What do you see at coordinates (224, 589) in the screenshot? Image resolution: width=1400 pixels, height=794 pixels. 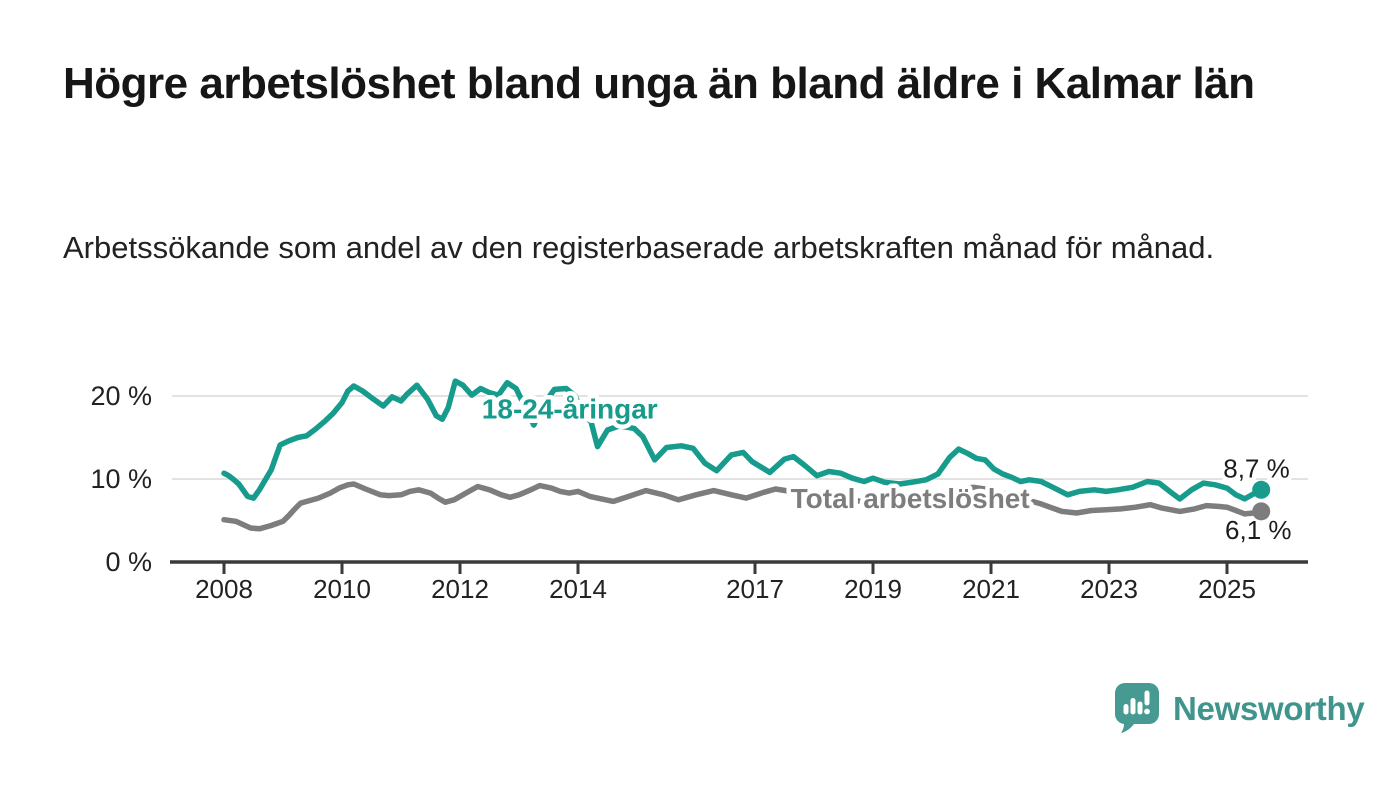 I see `x-tick-label-2008: 2008` at bounding box center [224, 589].